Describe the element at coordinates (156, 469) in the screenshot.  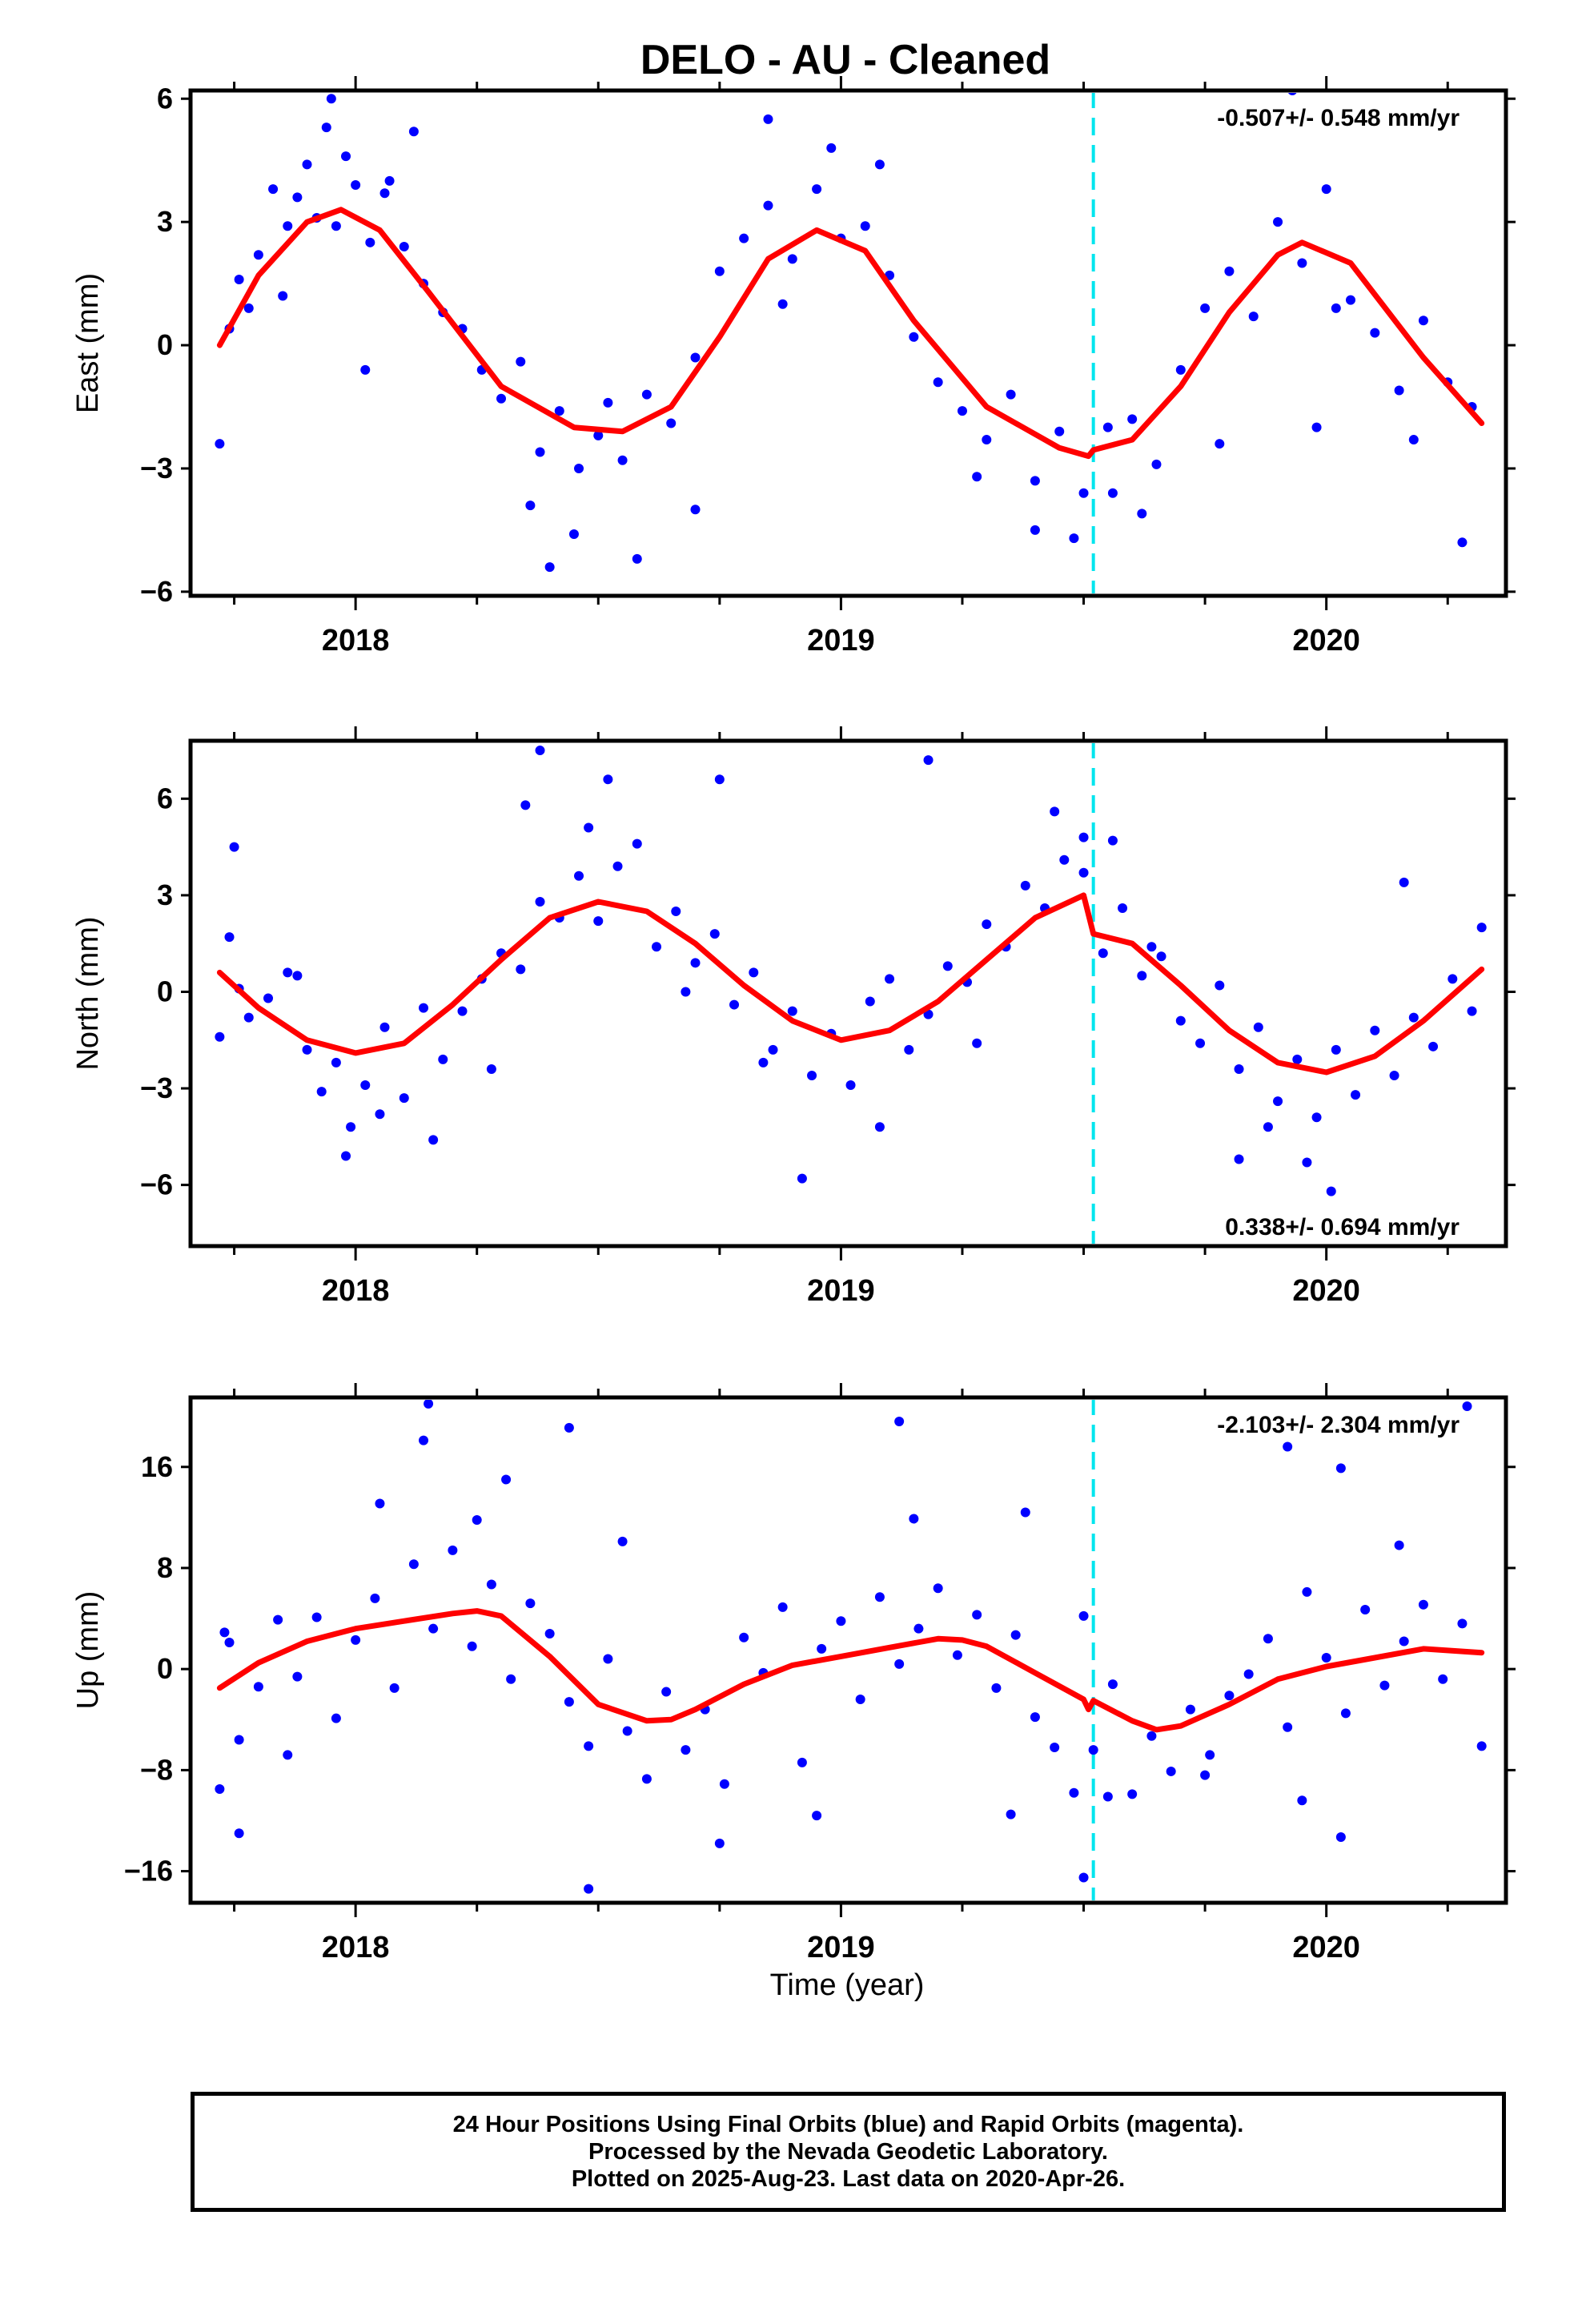
I see `east-ytick-label: −3` at that location.